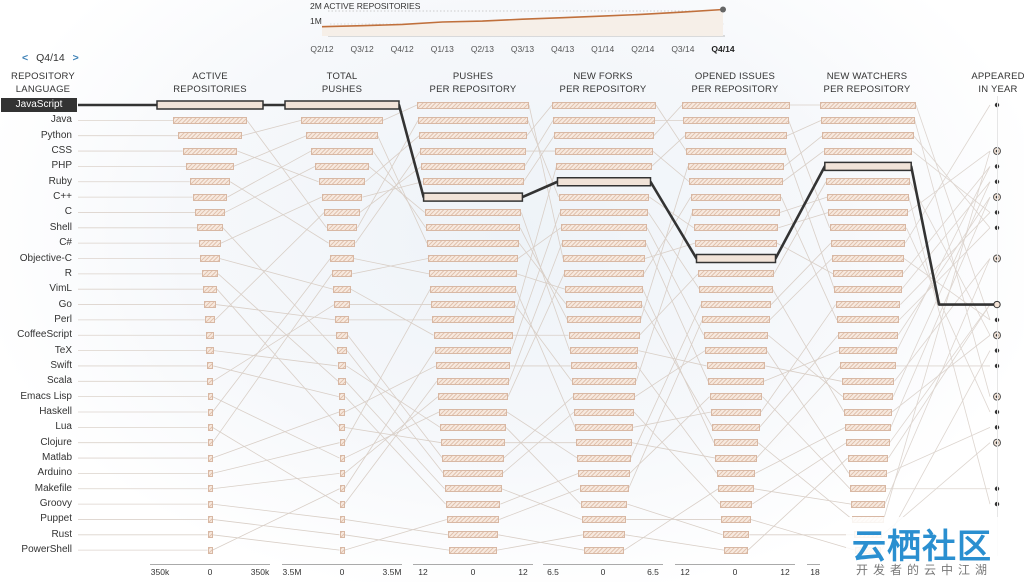 This screenshot has height=582, width=1024. Describe the element at coordinates (683, 49) in the screenshot. I see `quarter-tick: Q3/14` at that location.